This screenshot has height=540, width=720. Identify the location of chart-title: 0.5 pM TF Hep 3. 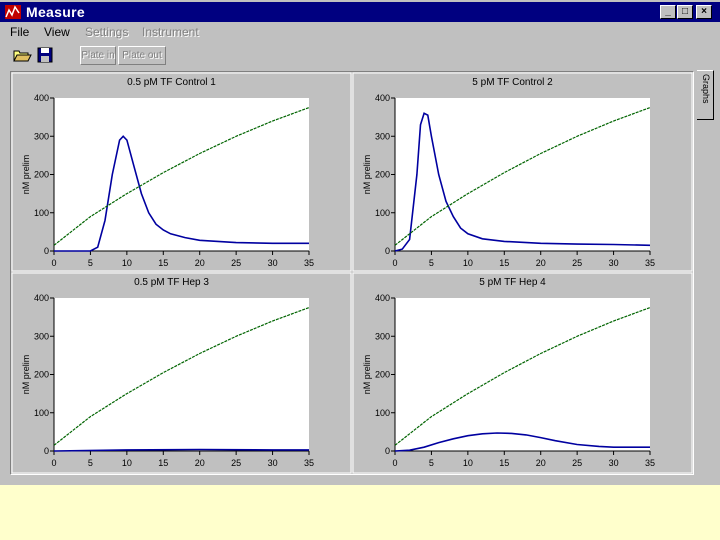
(171, 282).